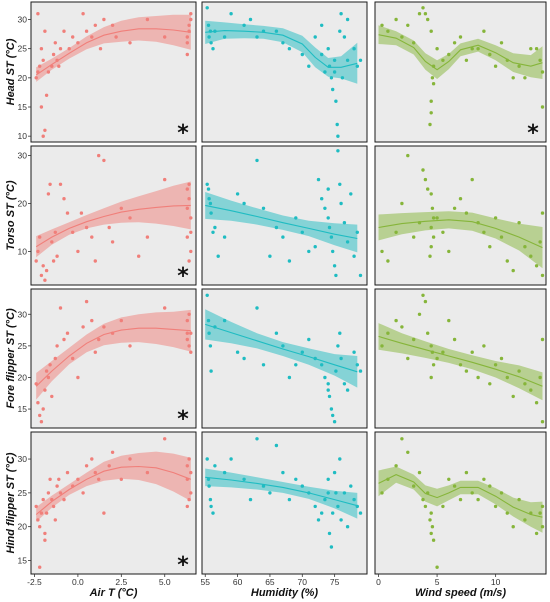 The width and height of the screenshot is (550, 602). What do you see at coordinates (34, 582) in the screenshot?
I see `x-tick-label-air_t-0: -2.5` at bounding box center [34, 582].